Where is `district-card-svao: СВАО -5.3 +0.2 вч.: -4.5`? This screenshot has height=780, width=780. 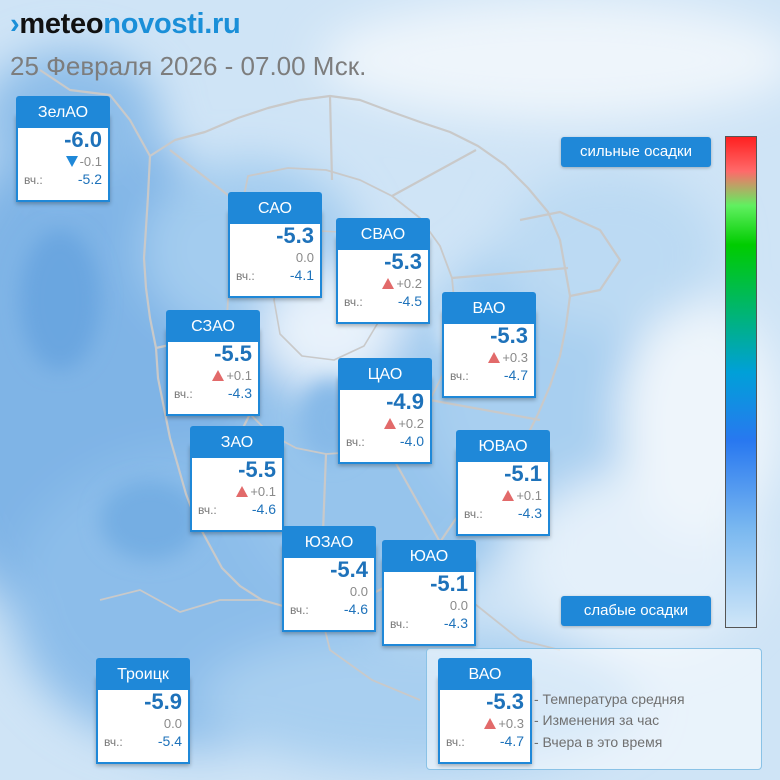
district-card-svao: СВАО -5.3 +0.2 вч.: -4.5 is located at coordinates (383, 271).